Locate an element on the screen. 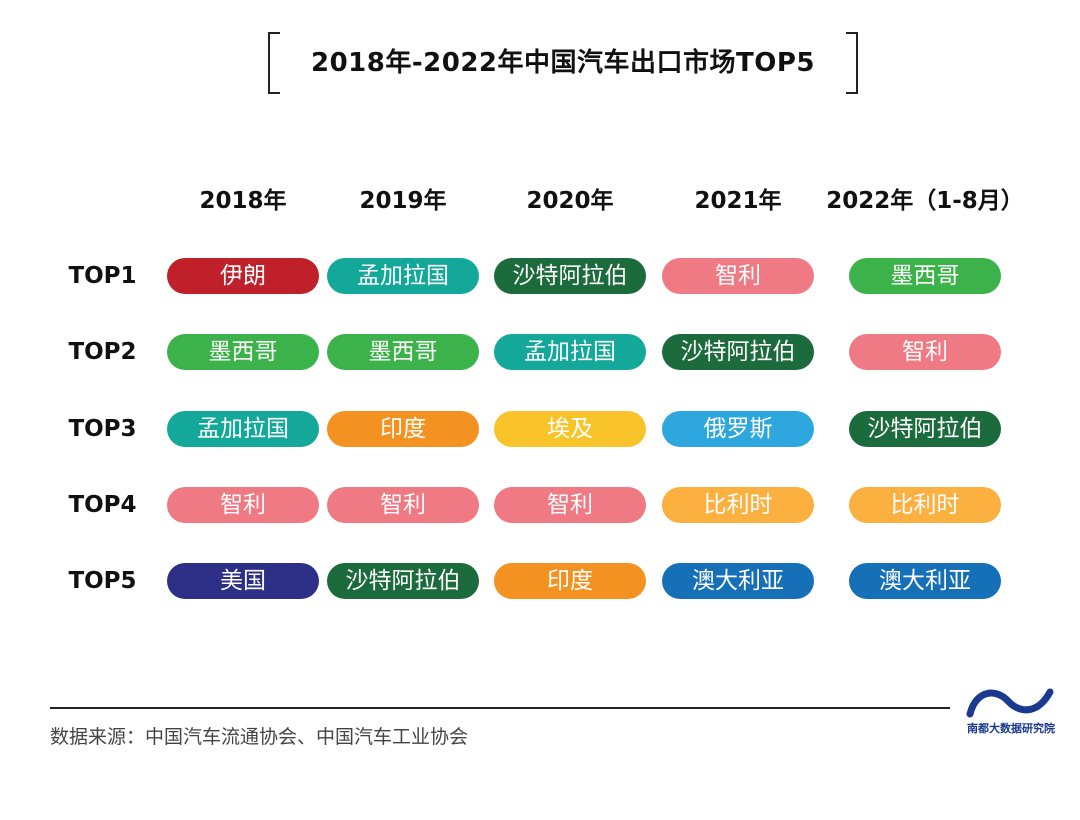 This screenshot has height=820, width=1080. column-header: 2021年 is located at coordinates (738, 201).